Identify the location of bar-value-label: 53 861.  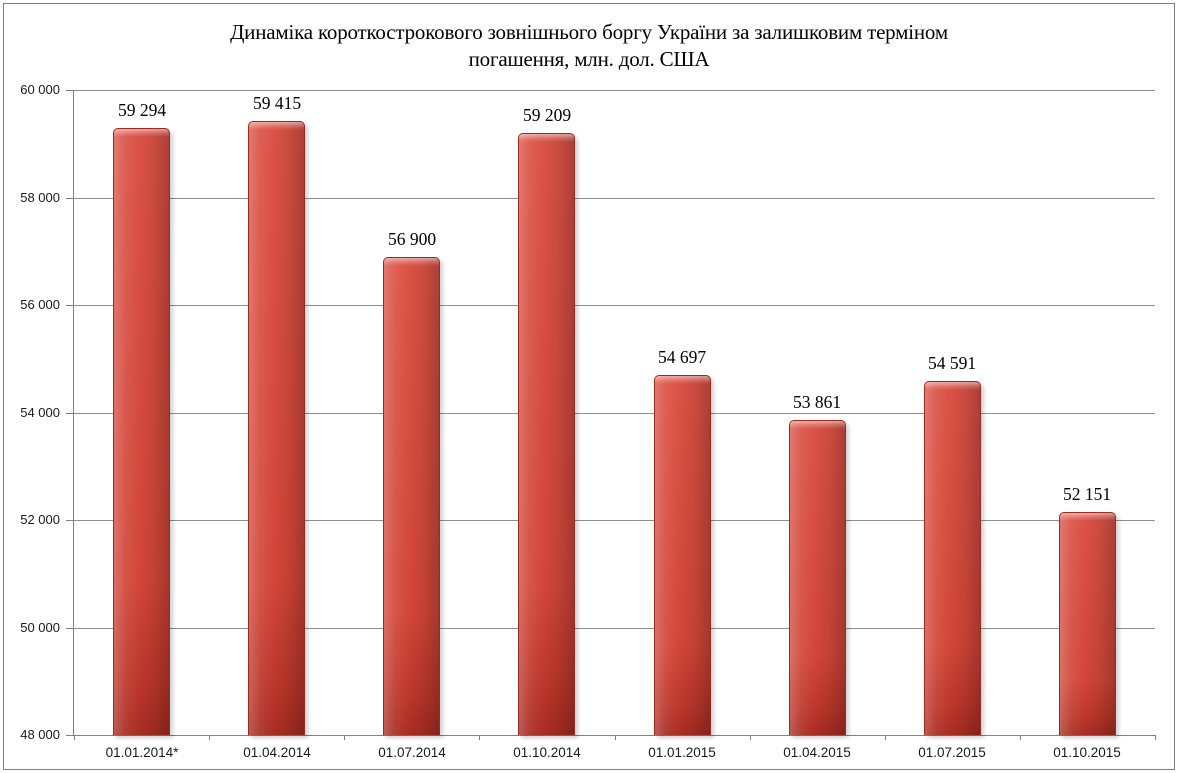
(817, 402).